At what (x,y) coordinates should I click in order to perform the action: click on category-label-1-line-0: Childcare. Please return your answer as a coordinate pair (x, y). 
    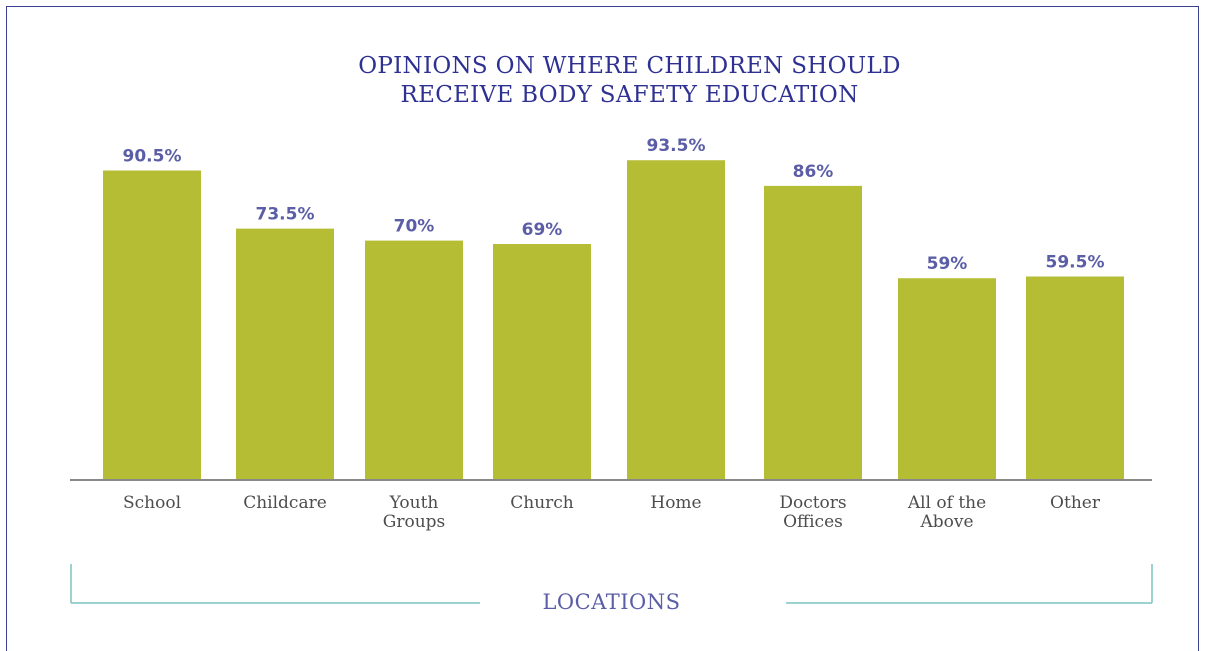
    Looking at the image, I should click on (285, 503).